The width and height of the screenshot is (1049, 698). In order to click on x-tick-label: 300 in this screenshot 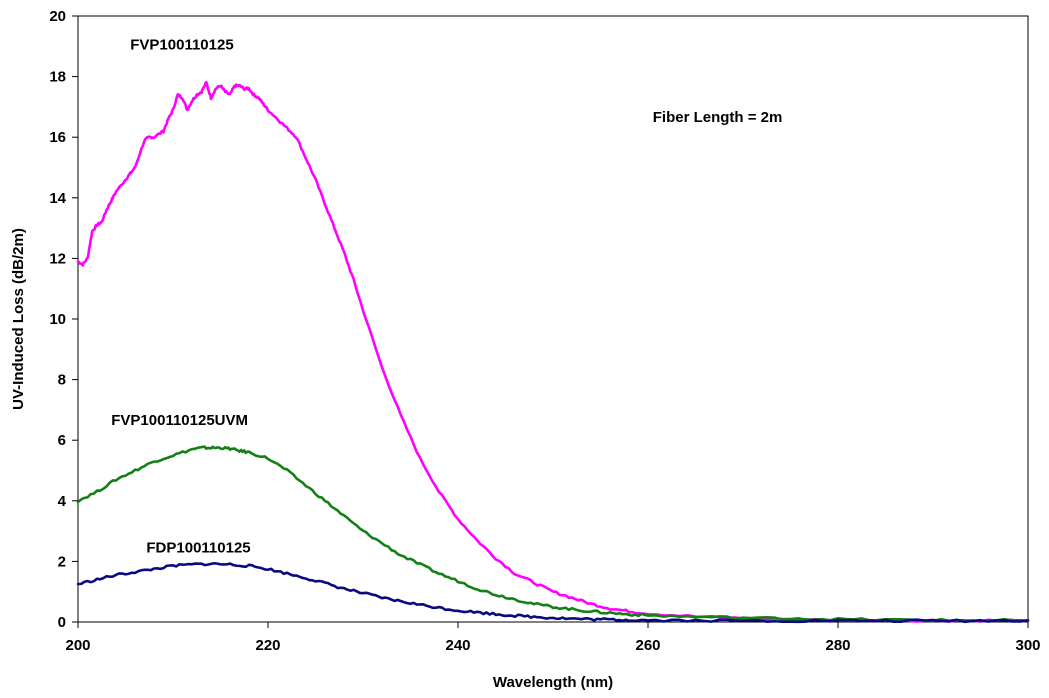, I will do `click(1027, 645)`.